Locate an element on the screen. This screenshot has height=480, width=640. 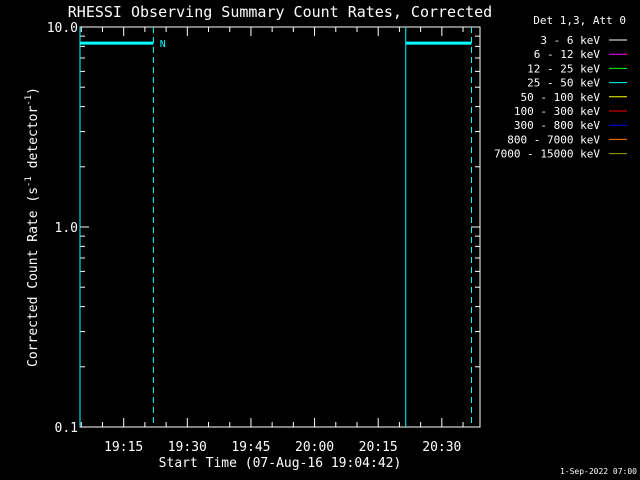
footer-timestamp: 1-Sep-2022 07:00 is located at coordinates (598, 471).